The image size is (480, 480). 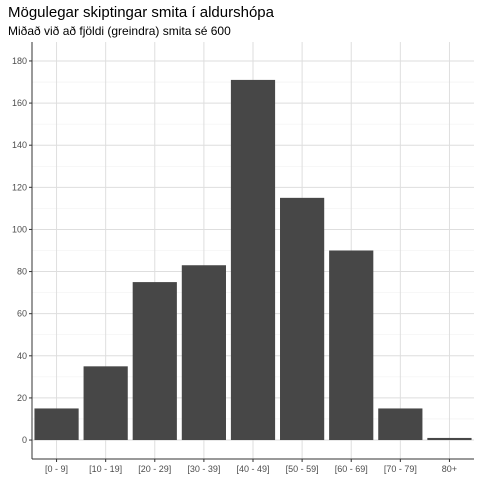 What do you see at coordinates (24, 440) in the screenshot?
I see `y-tick-label: 0` at bounding box center [24, 440].